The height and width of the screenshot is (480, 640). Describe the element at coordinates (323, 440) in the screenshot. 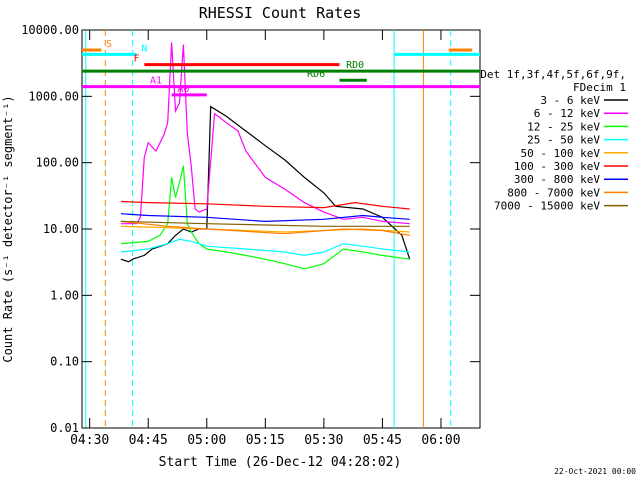

I see `x-tick-label: 05:30` at that location.